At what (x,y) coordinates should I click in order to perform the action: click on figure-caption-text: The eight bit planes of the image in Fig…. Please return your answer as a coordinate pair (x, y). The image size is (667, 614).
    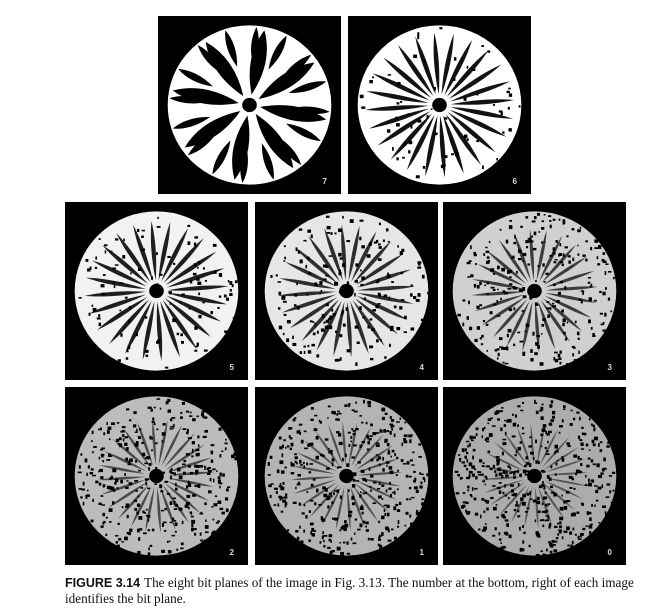
    Looking at the image, I should click on (349, 590).